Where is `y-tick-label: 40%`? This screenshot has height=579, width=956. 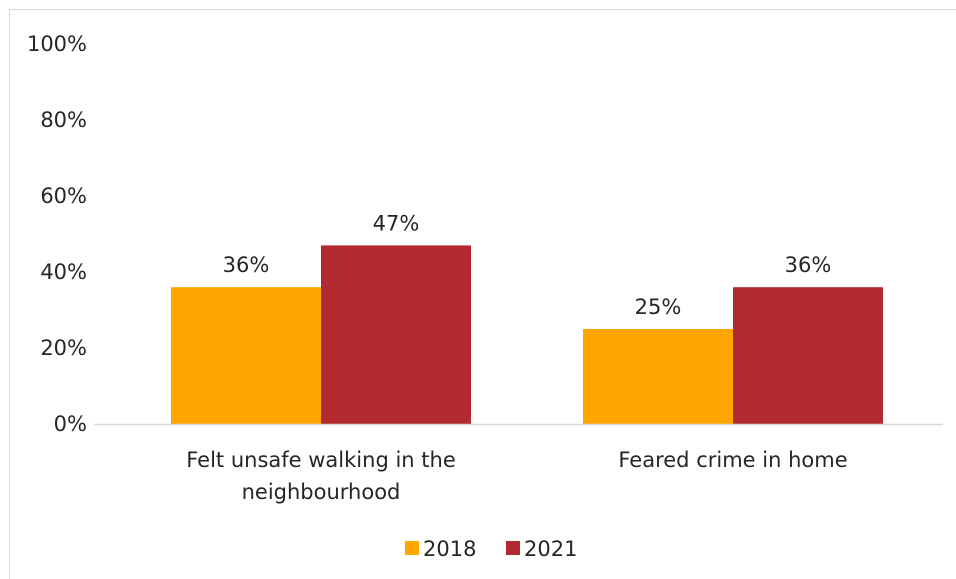 y-tick-label: 40% is located at coordinates (63, 272).